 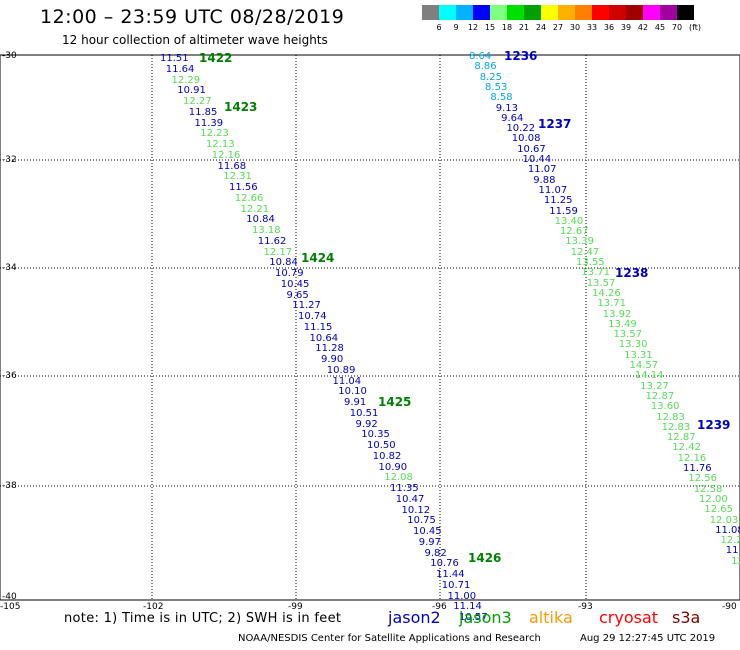 I want to click on wave-height-value: 12.67, so click(x=574, y=232).